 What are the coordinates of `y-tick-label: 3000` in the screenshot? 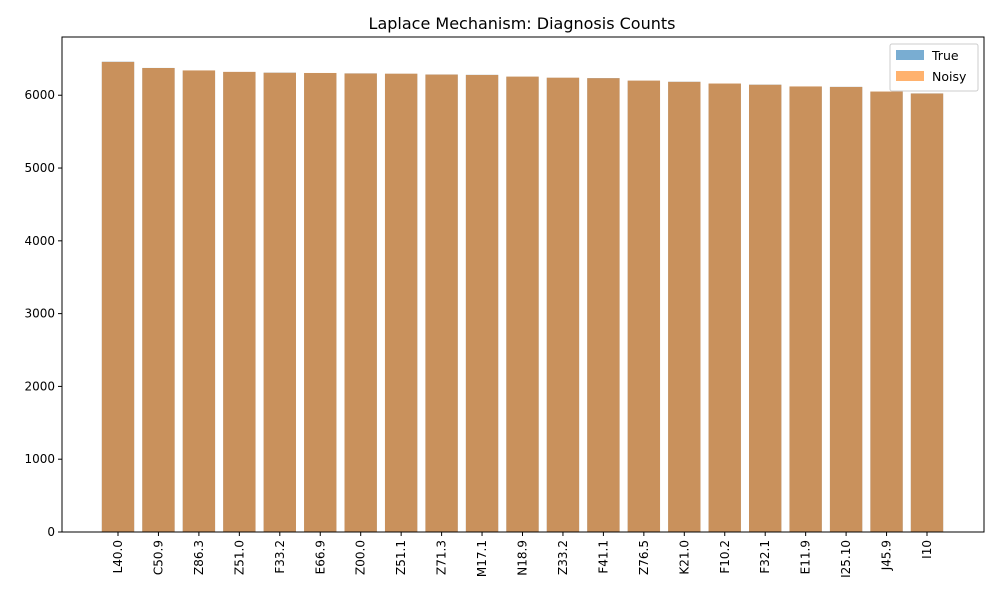 It's located at (39, 314).